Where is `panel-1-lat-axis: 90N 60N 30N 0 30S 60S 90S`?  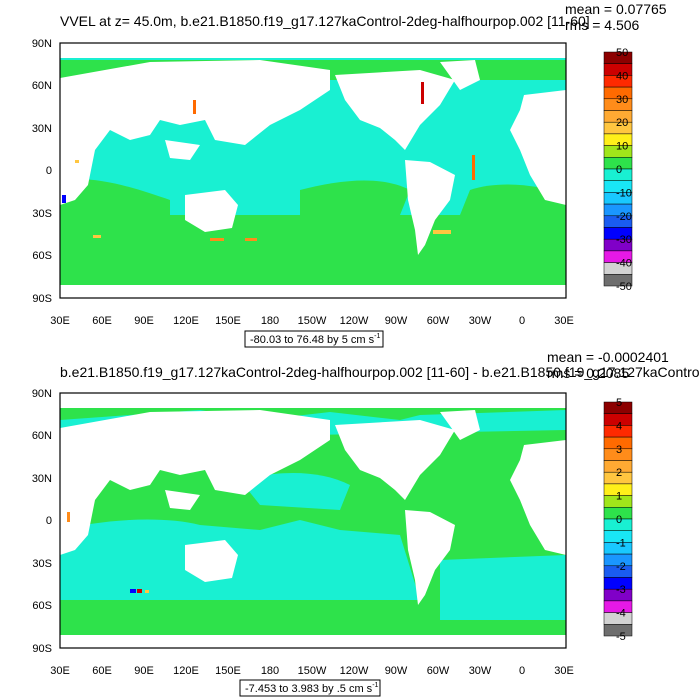
panel-1-lat-axis: 90N 60N 30N 0 30S 60S 90S is located at coordinates (42, 171).